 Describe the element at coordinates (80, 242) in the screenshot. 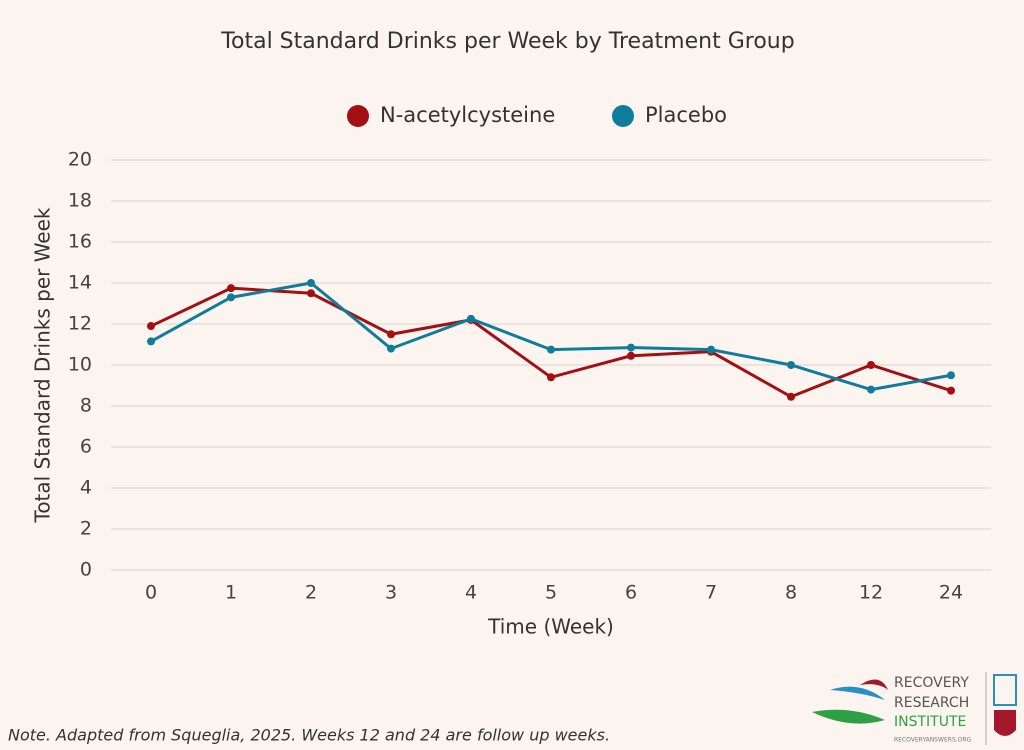

I see `y-tick-label: 16` at that location.